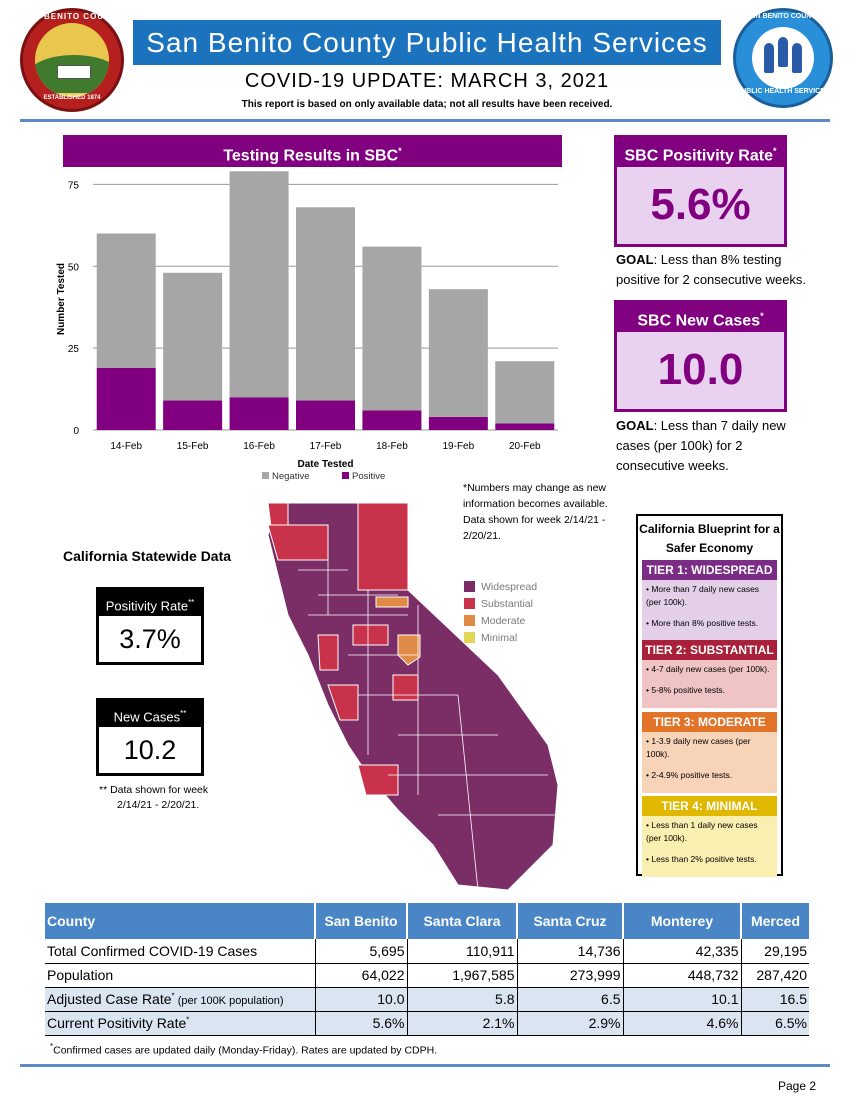  I want to click on tier-criterion: • 5-8% positive tests., so click(686, 690).